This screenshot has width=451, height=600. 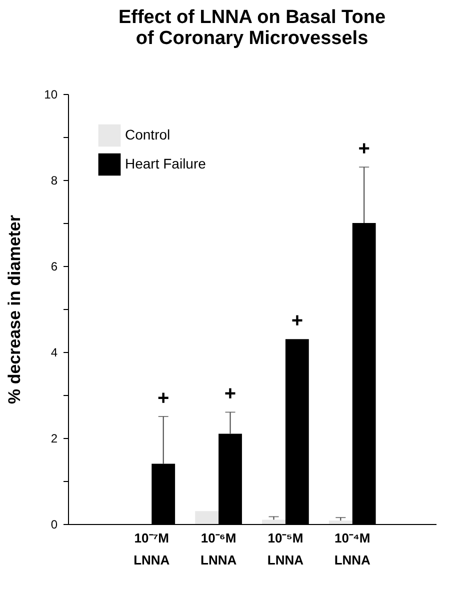 What do you see at coordinates (54, 439) in the screenshot?
I see `y-tick-label: 2` at bounding box center [54, 439].